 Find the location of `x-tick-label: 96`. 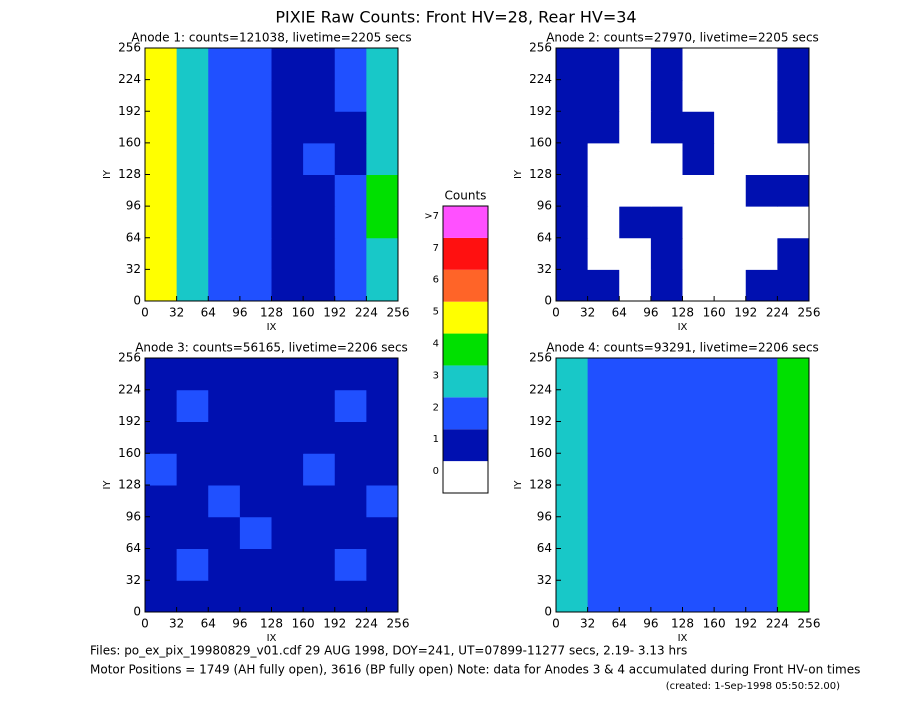

x-tick-label: 96 is located at coordinates (650, 624).